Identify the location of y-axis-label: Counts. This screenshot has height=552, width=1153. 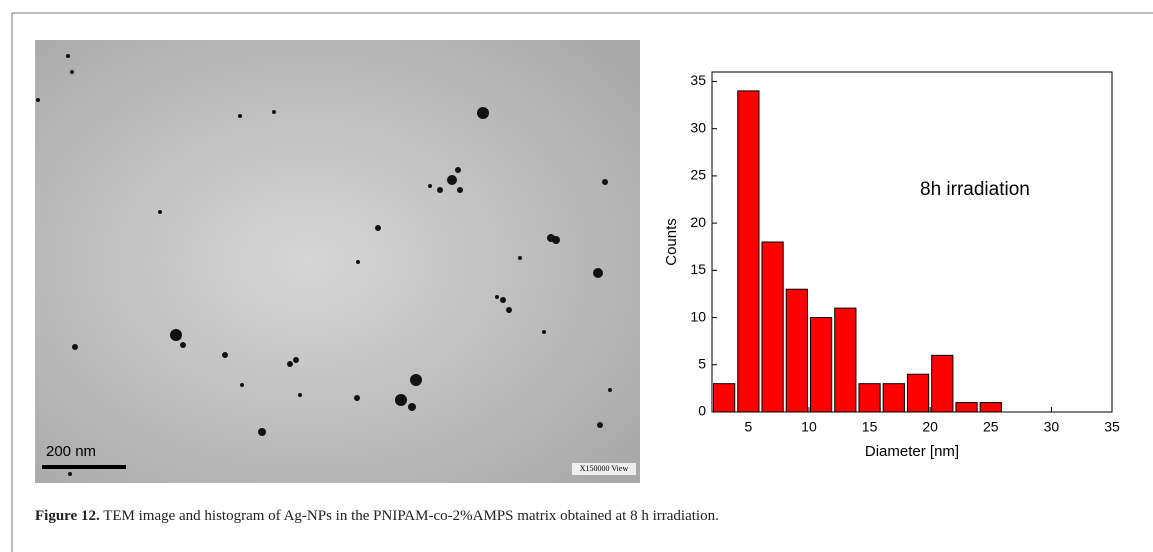
(671, 242).